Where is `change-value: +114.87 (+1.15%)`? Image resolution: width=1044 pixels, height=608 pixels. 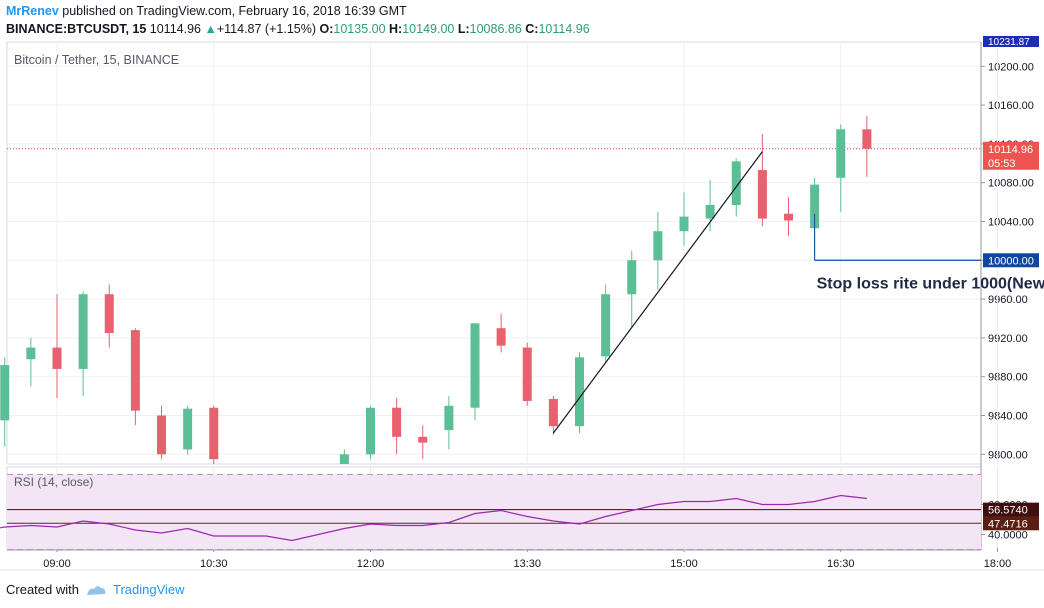 change-value: +114.87 (+1.15%) is located at coordinates (266, 29).